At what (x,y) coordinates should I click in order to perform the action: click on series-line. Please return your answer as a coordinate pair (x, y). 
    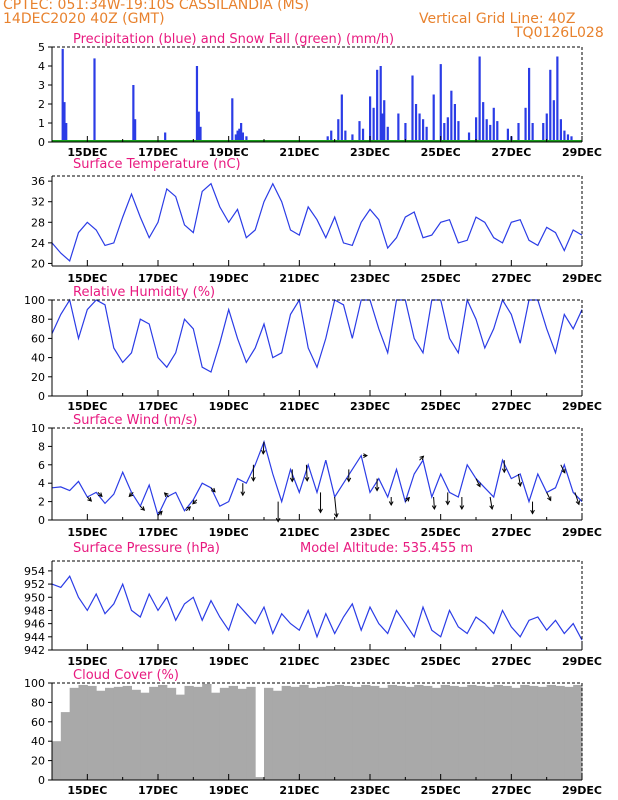
    Looking at the image, I should click on (317, 222).